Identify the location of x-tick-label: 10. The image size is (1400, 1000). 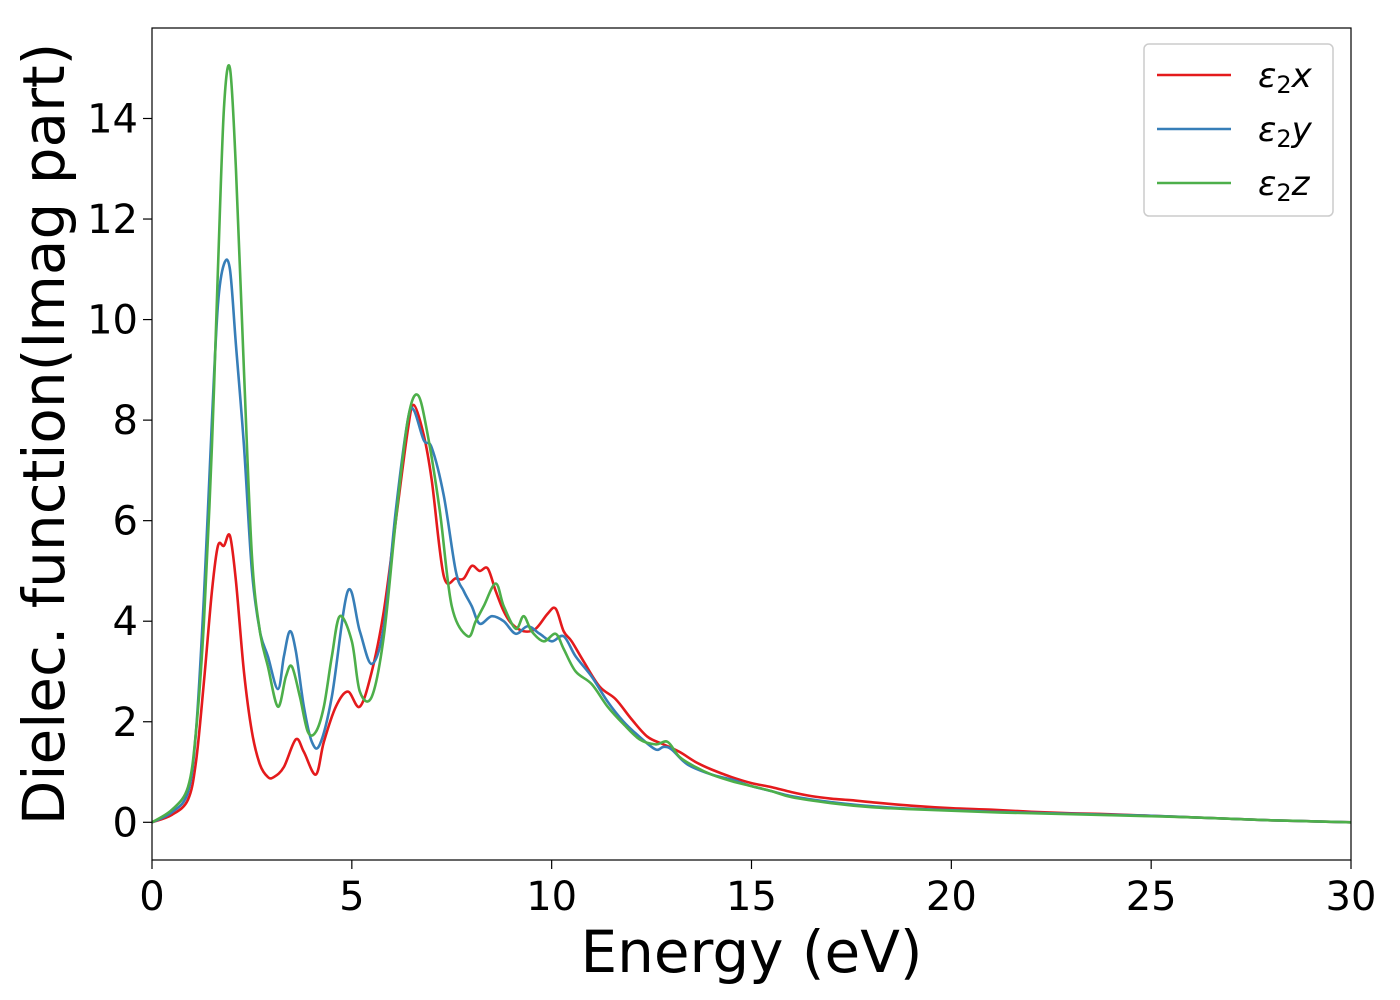
(551, 897).